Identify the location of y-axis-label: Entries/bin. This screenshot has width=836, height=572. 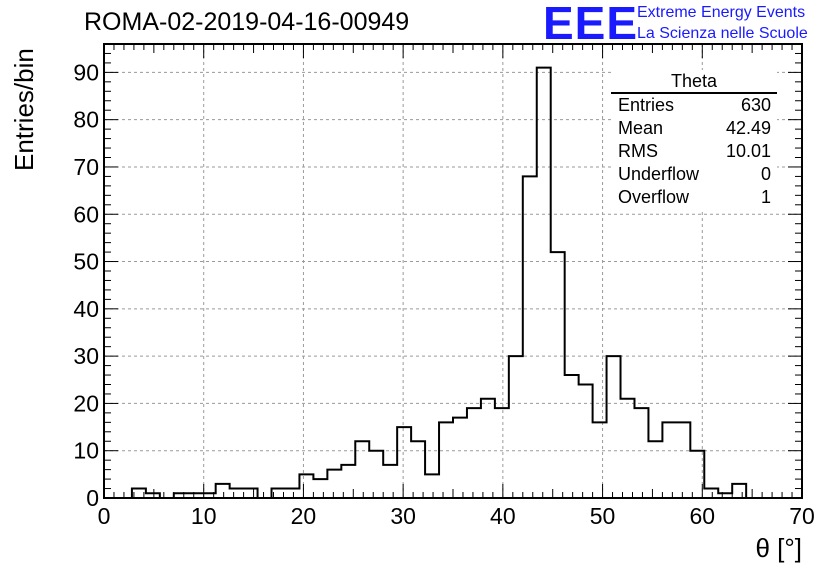
(24, 109).